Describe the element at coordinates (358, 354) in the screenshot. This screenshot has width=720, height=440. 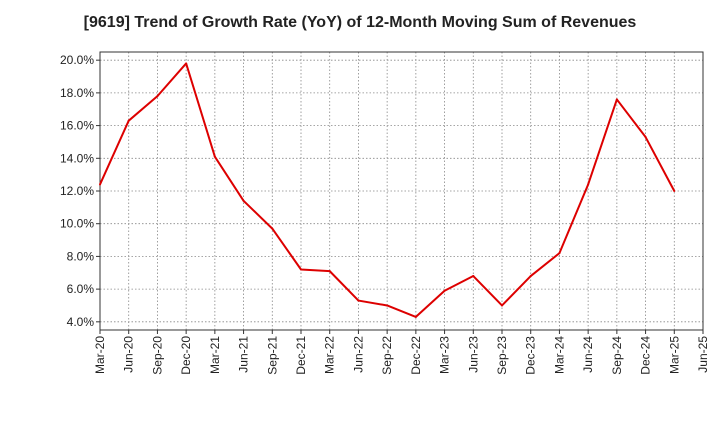
I see `x-tick-label: Jun-22` at that location.